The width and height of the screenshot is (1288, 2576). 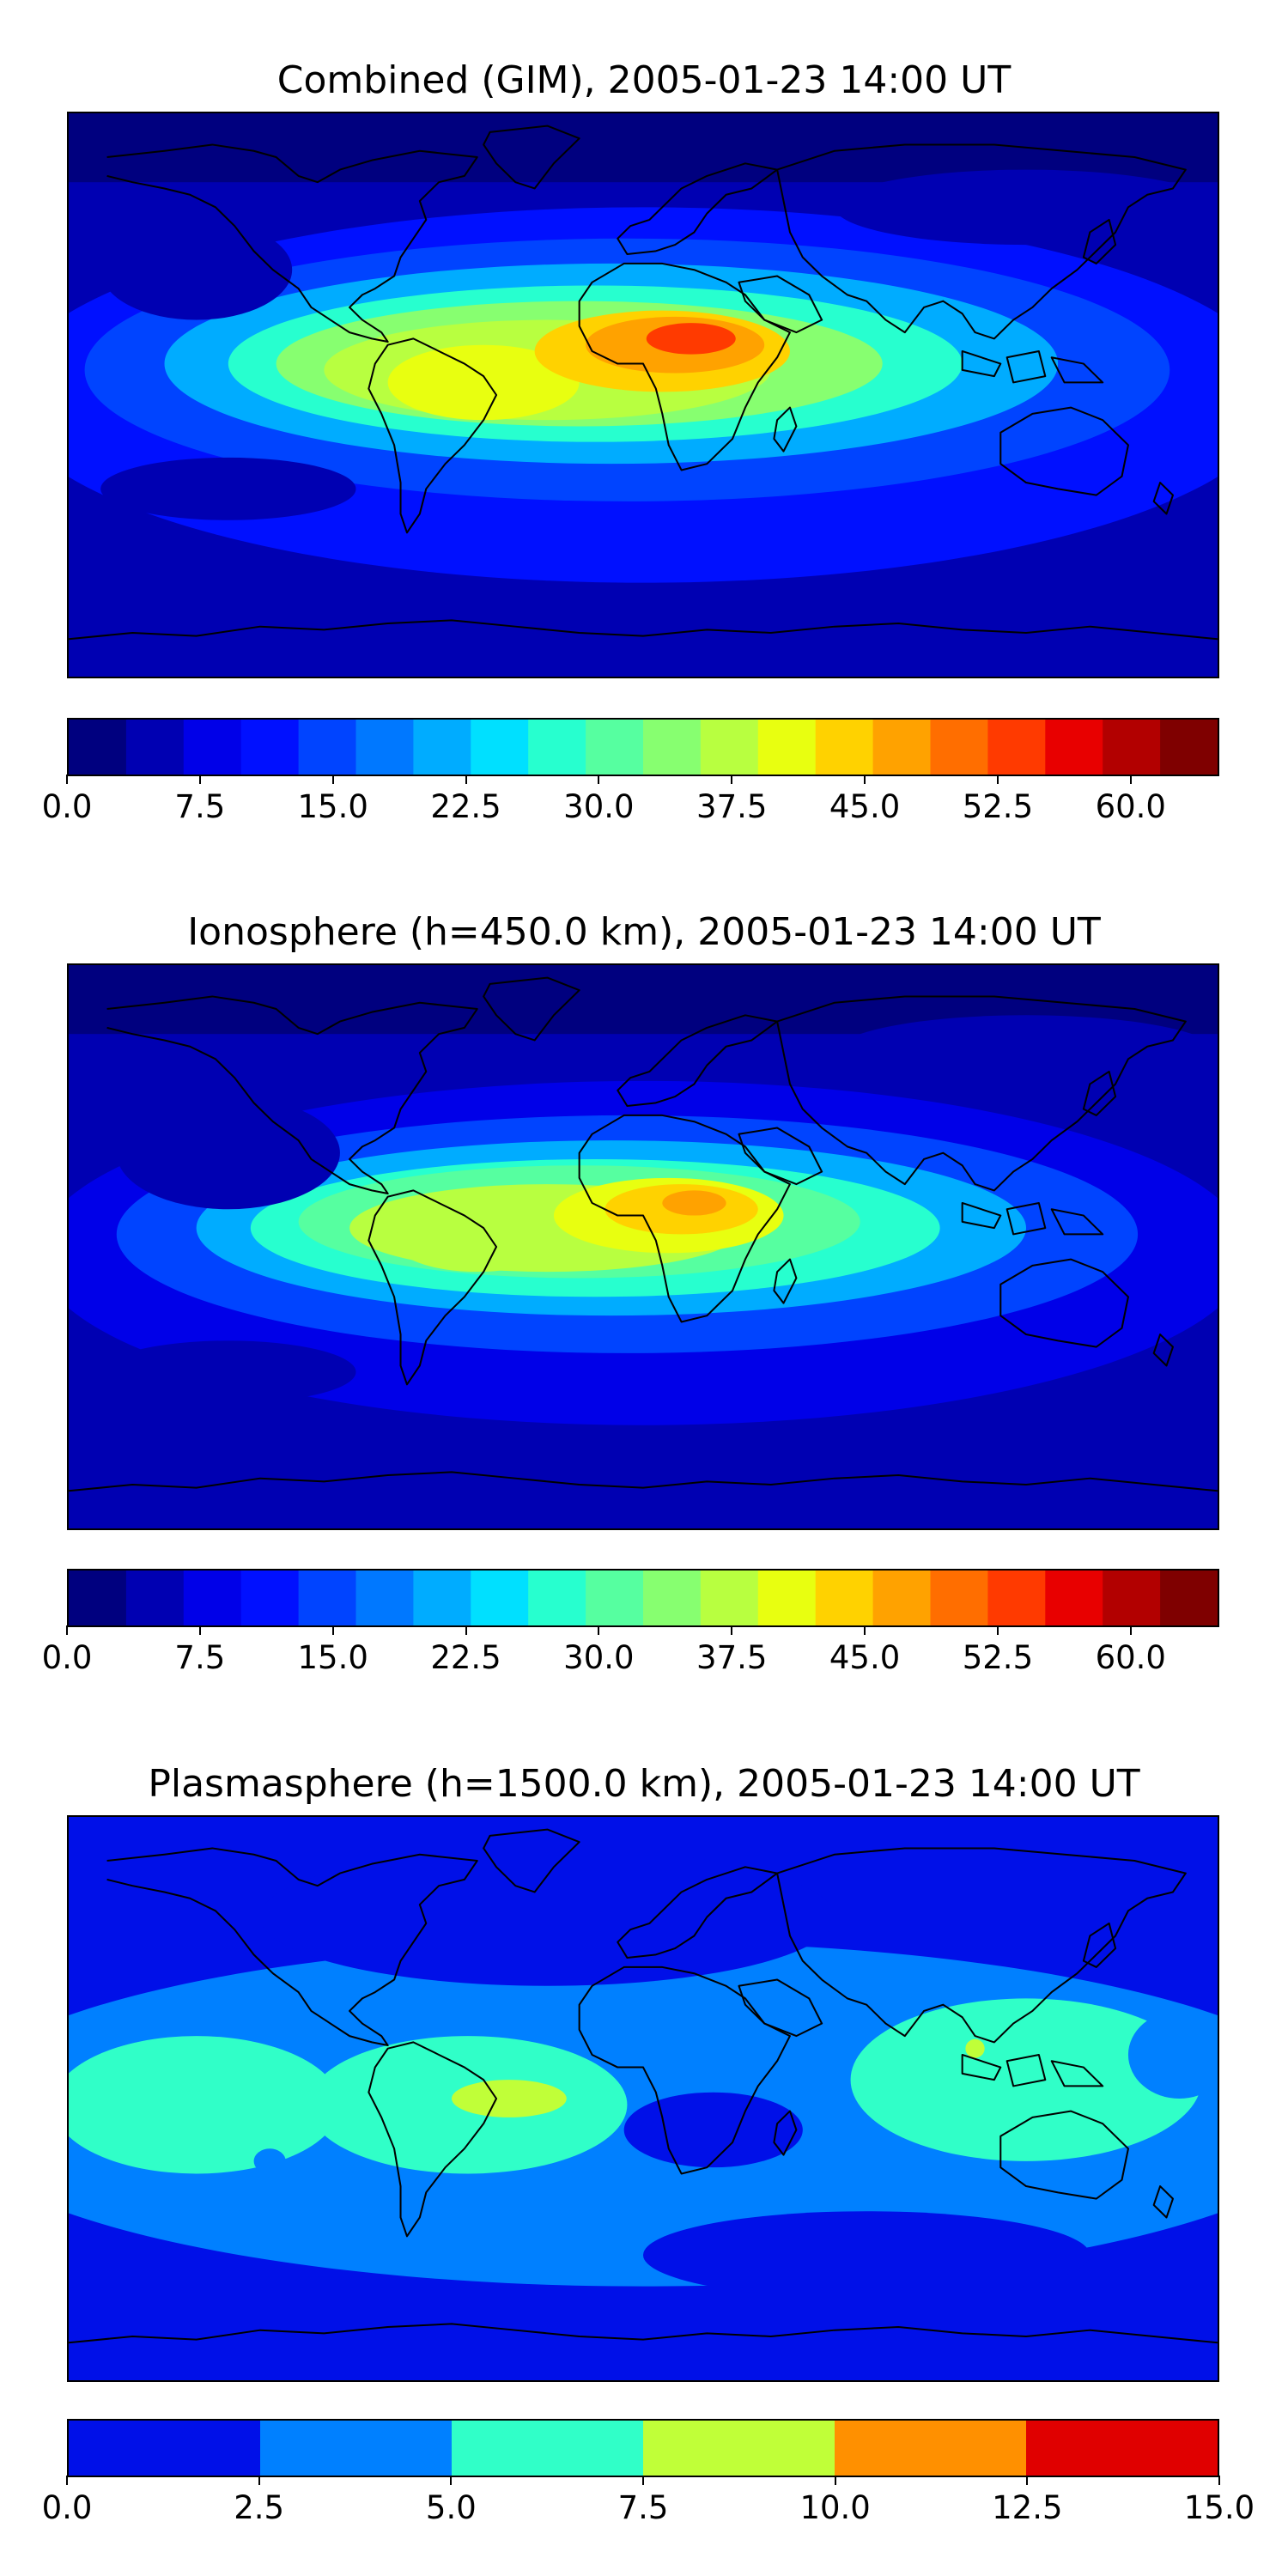 I want to click on colorbar-tick-label: 5.0, so click(x=451, y=2507).